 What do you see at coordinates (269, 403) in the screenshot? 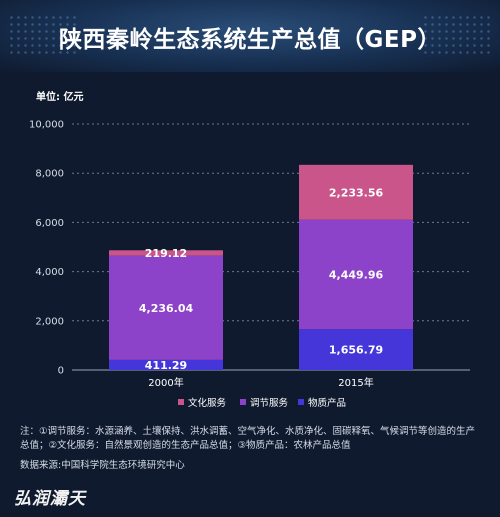
I see `legend-label-regulation: 调节服务` at bounding box center [269, 403].